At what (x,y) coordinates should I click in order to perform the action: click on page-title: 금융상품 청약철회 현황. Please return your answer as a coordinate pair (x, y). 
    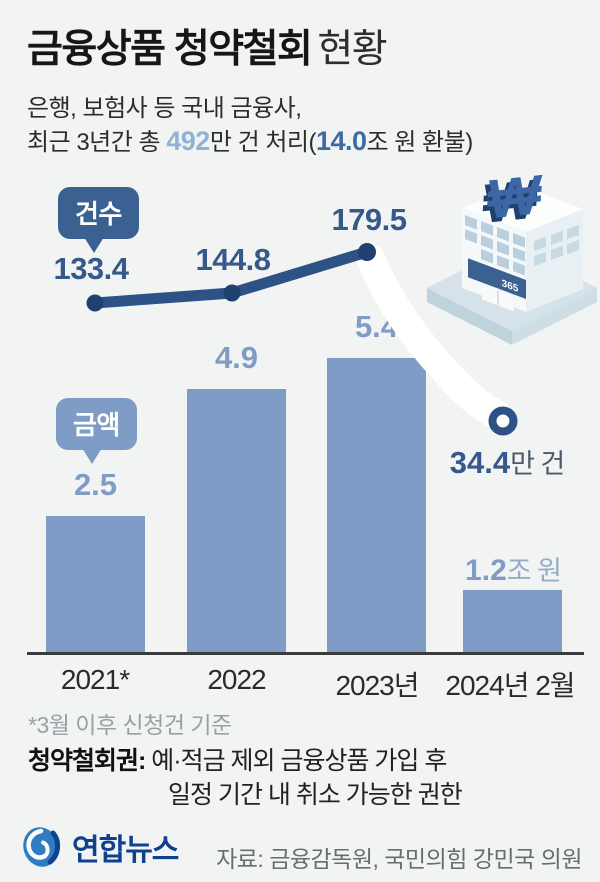
    Looking at the image, I should click on (207, 46).